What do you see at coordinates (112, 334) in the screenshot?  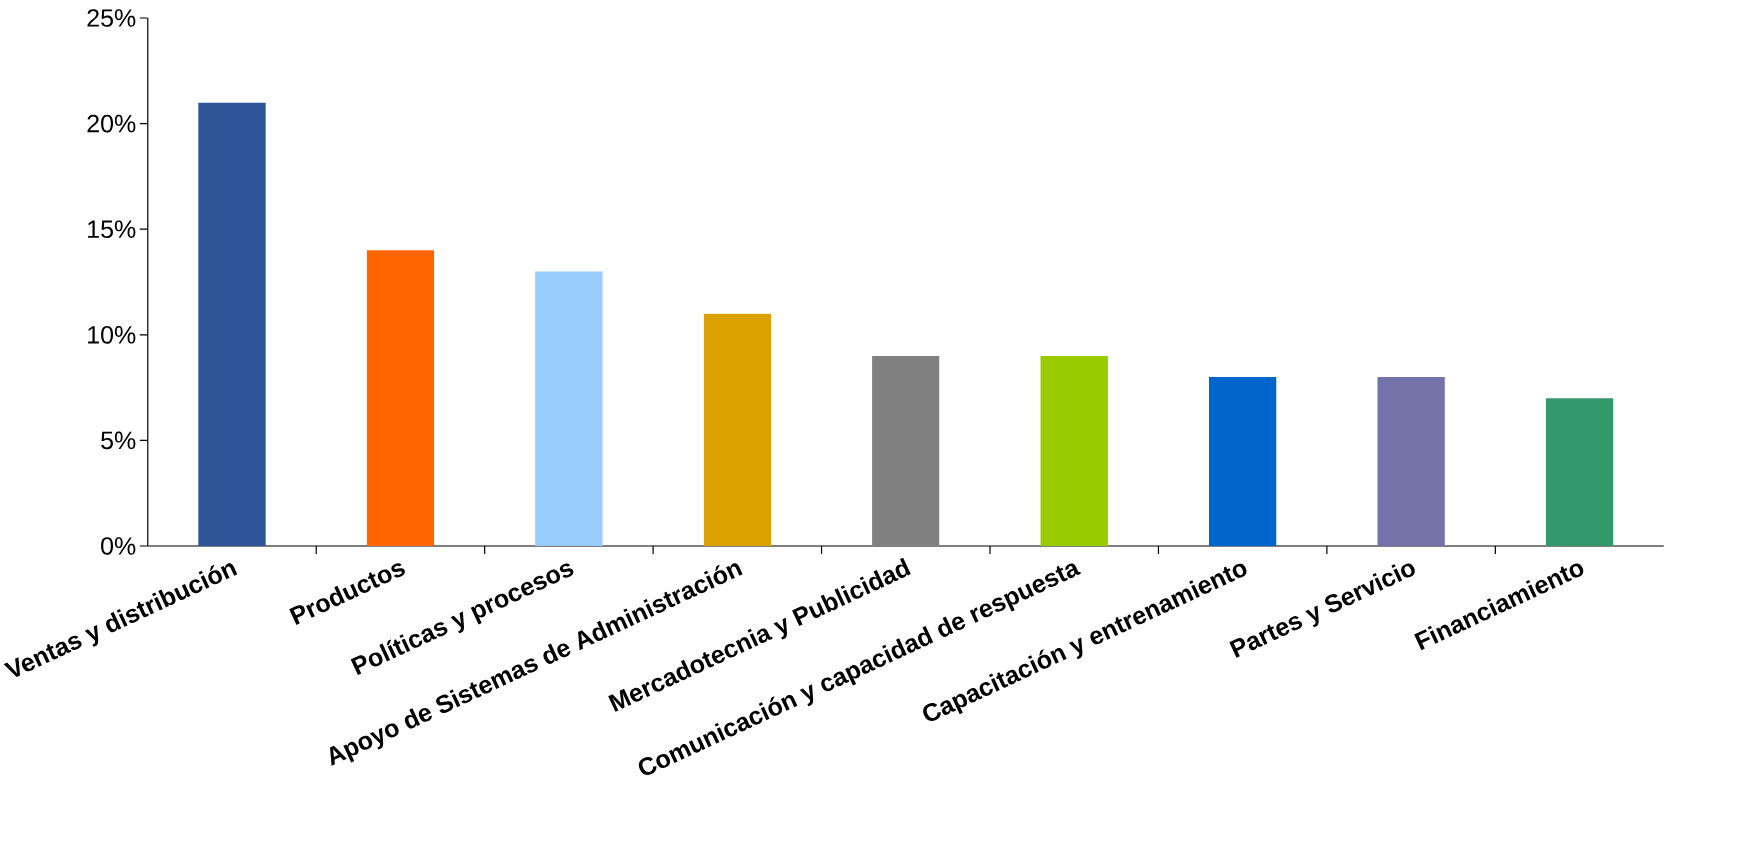 I see `y-tick-label: 10%` at bounding box center [112, 334].